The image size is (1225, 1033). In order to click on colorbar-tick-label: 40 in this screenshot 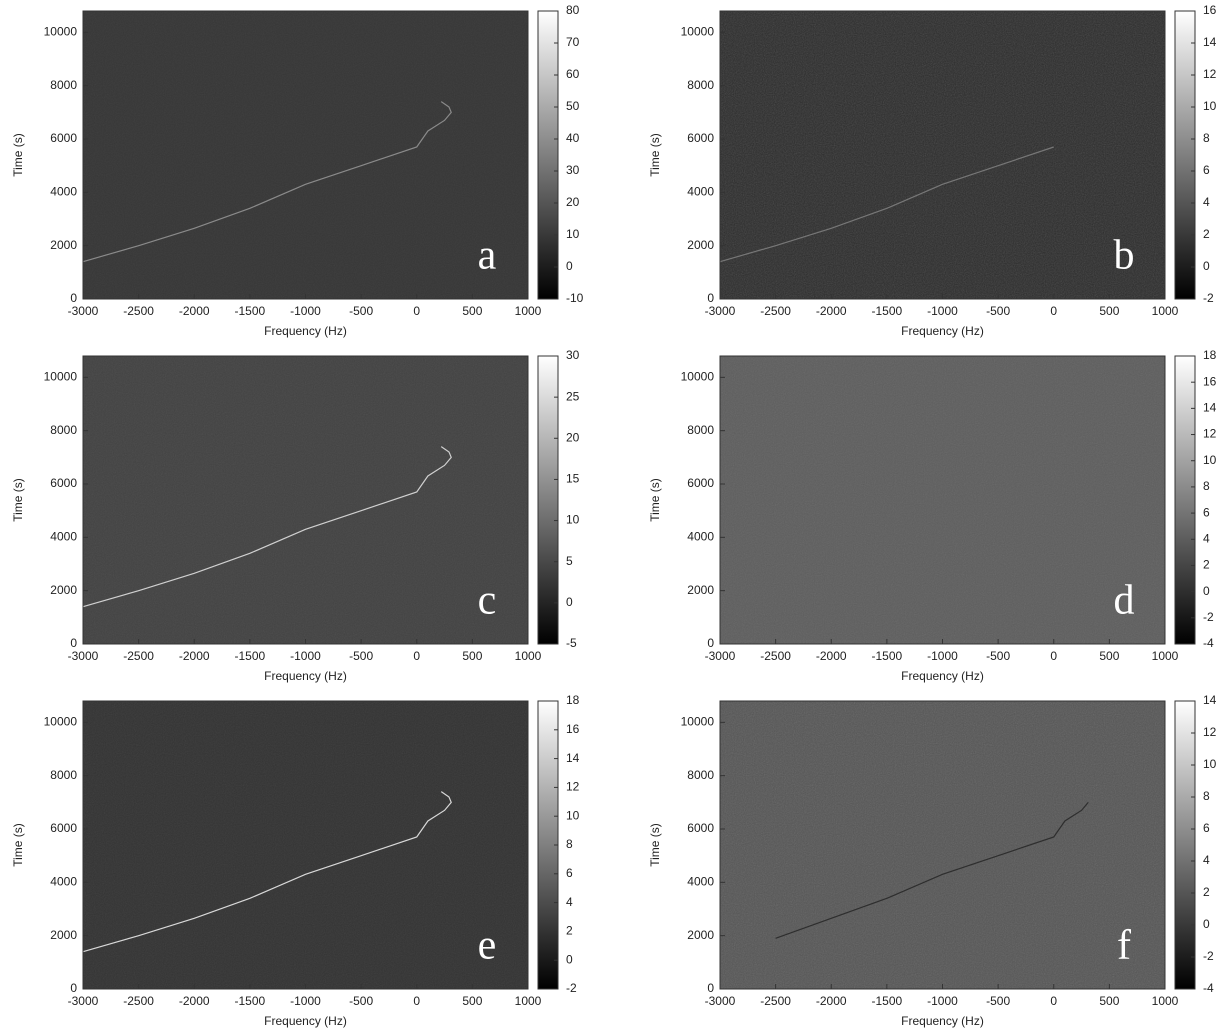, I will do `click(573, 138)`.